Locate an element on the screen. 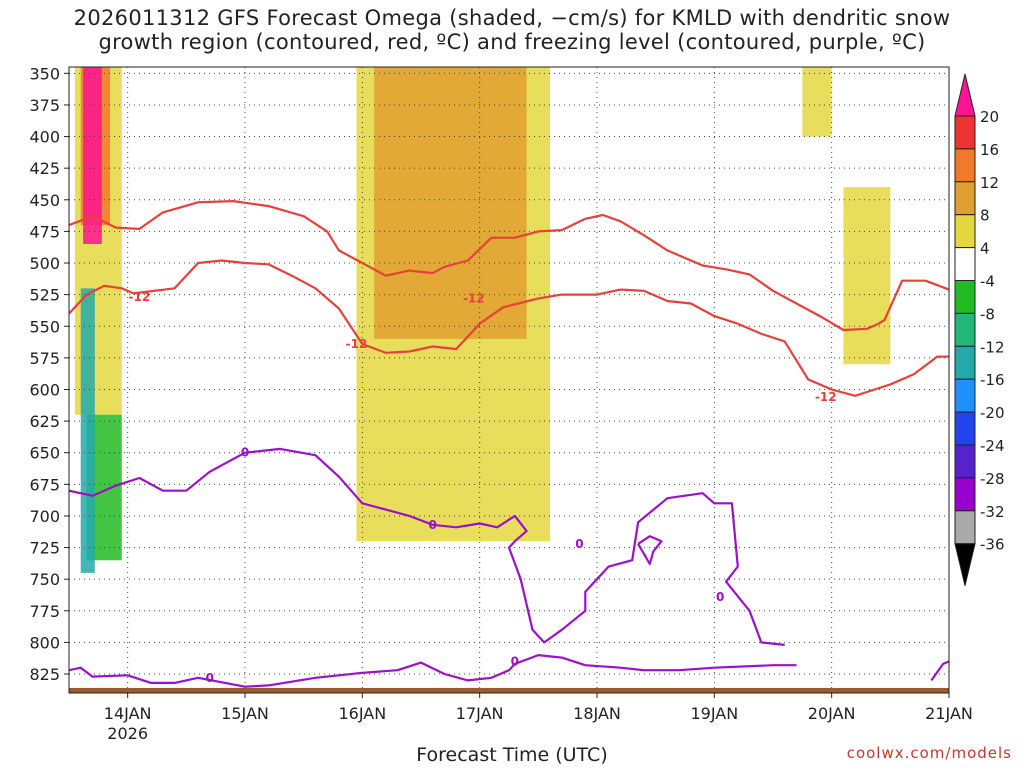 This screenshot has width=1024, height=768. ground-fill is located at coordinates (509, 690).